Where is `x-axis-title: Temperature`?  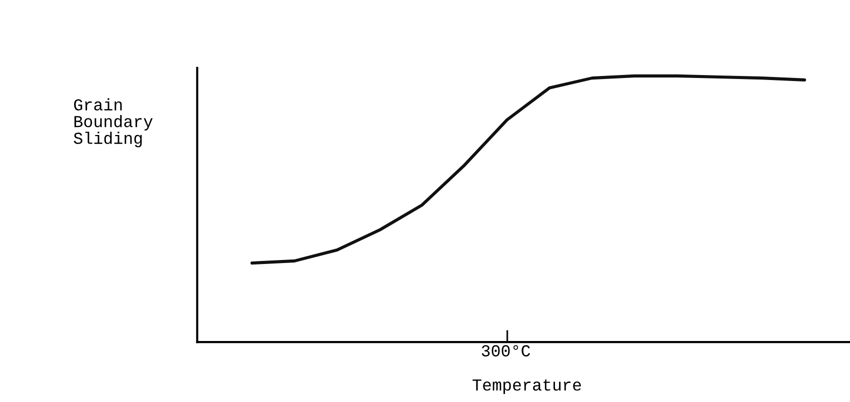
x-axis-title: Temperature is located at coordinates (526, 386).